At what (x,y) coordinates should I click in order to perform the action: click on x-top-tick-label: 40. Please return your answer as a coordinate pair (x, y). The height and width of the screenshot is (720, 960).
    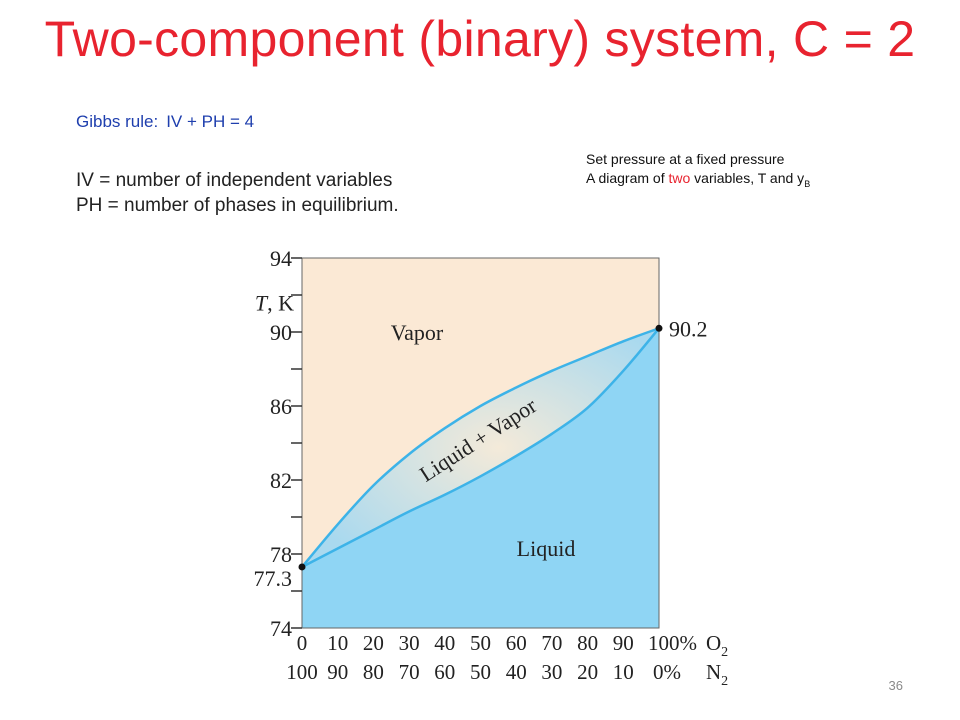
    Looking at the image, I should click on (444, 643).